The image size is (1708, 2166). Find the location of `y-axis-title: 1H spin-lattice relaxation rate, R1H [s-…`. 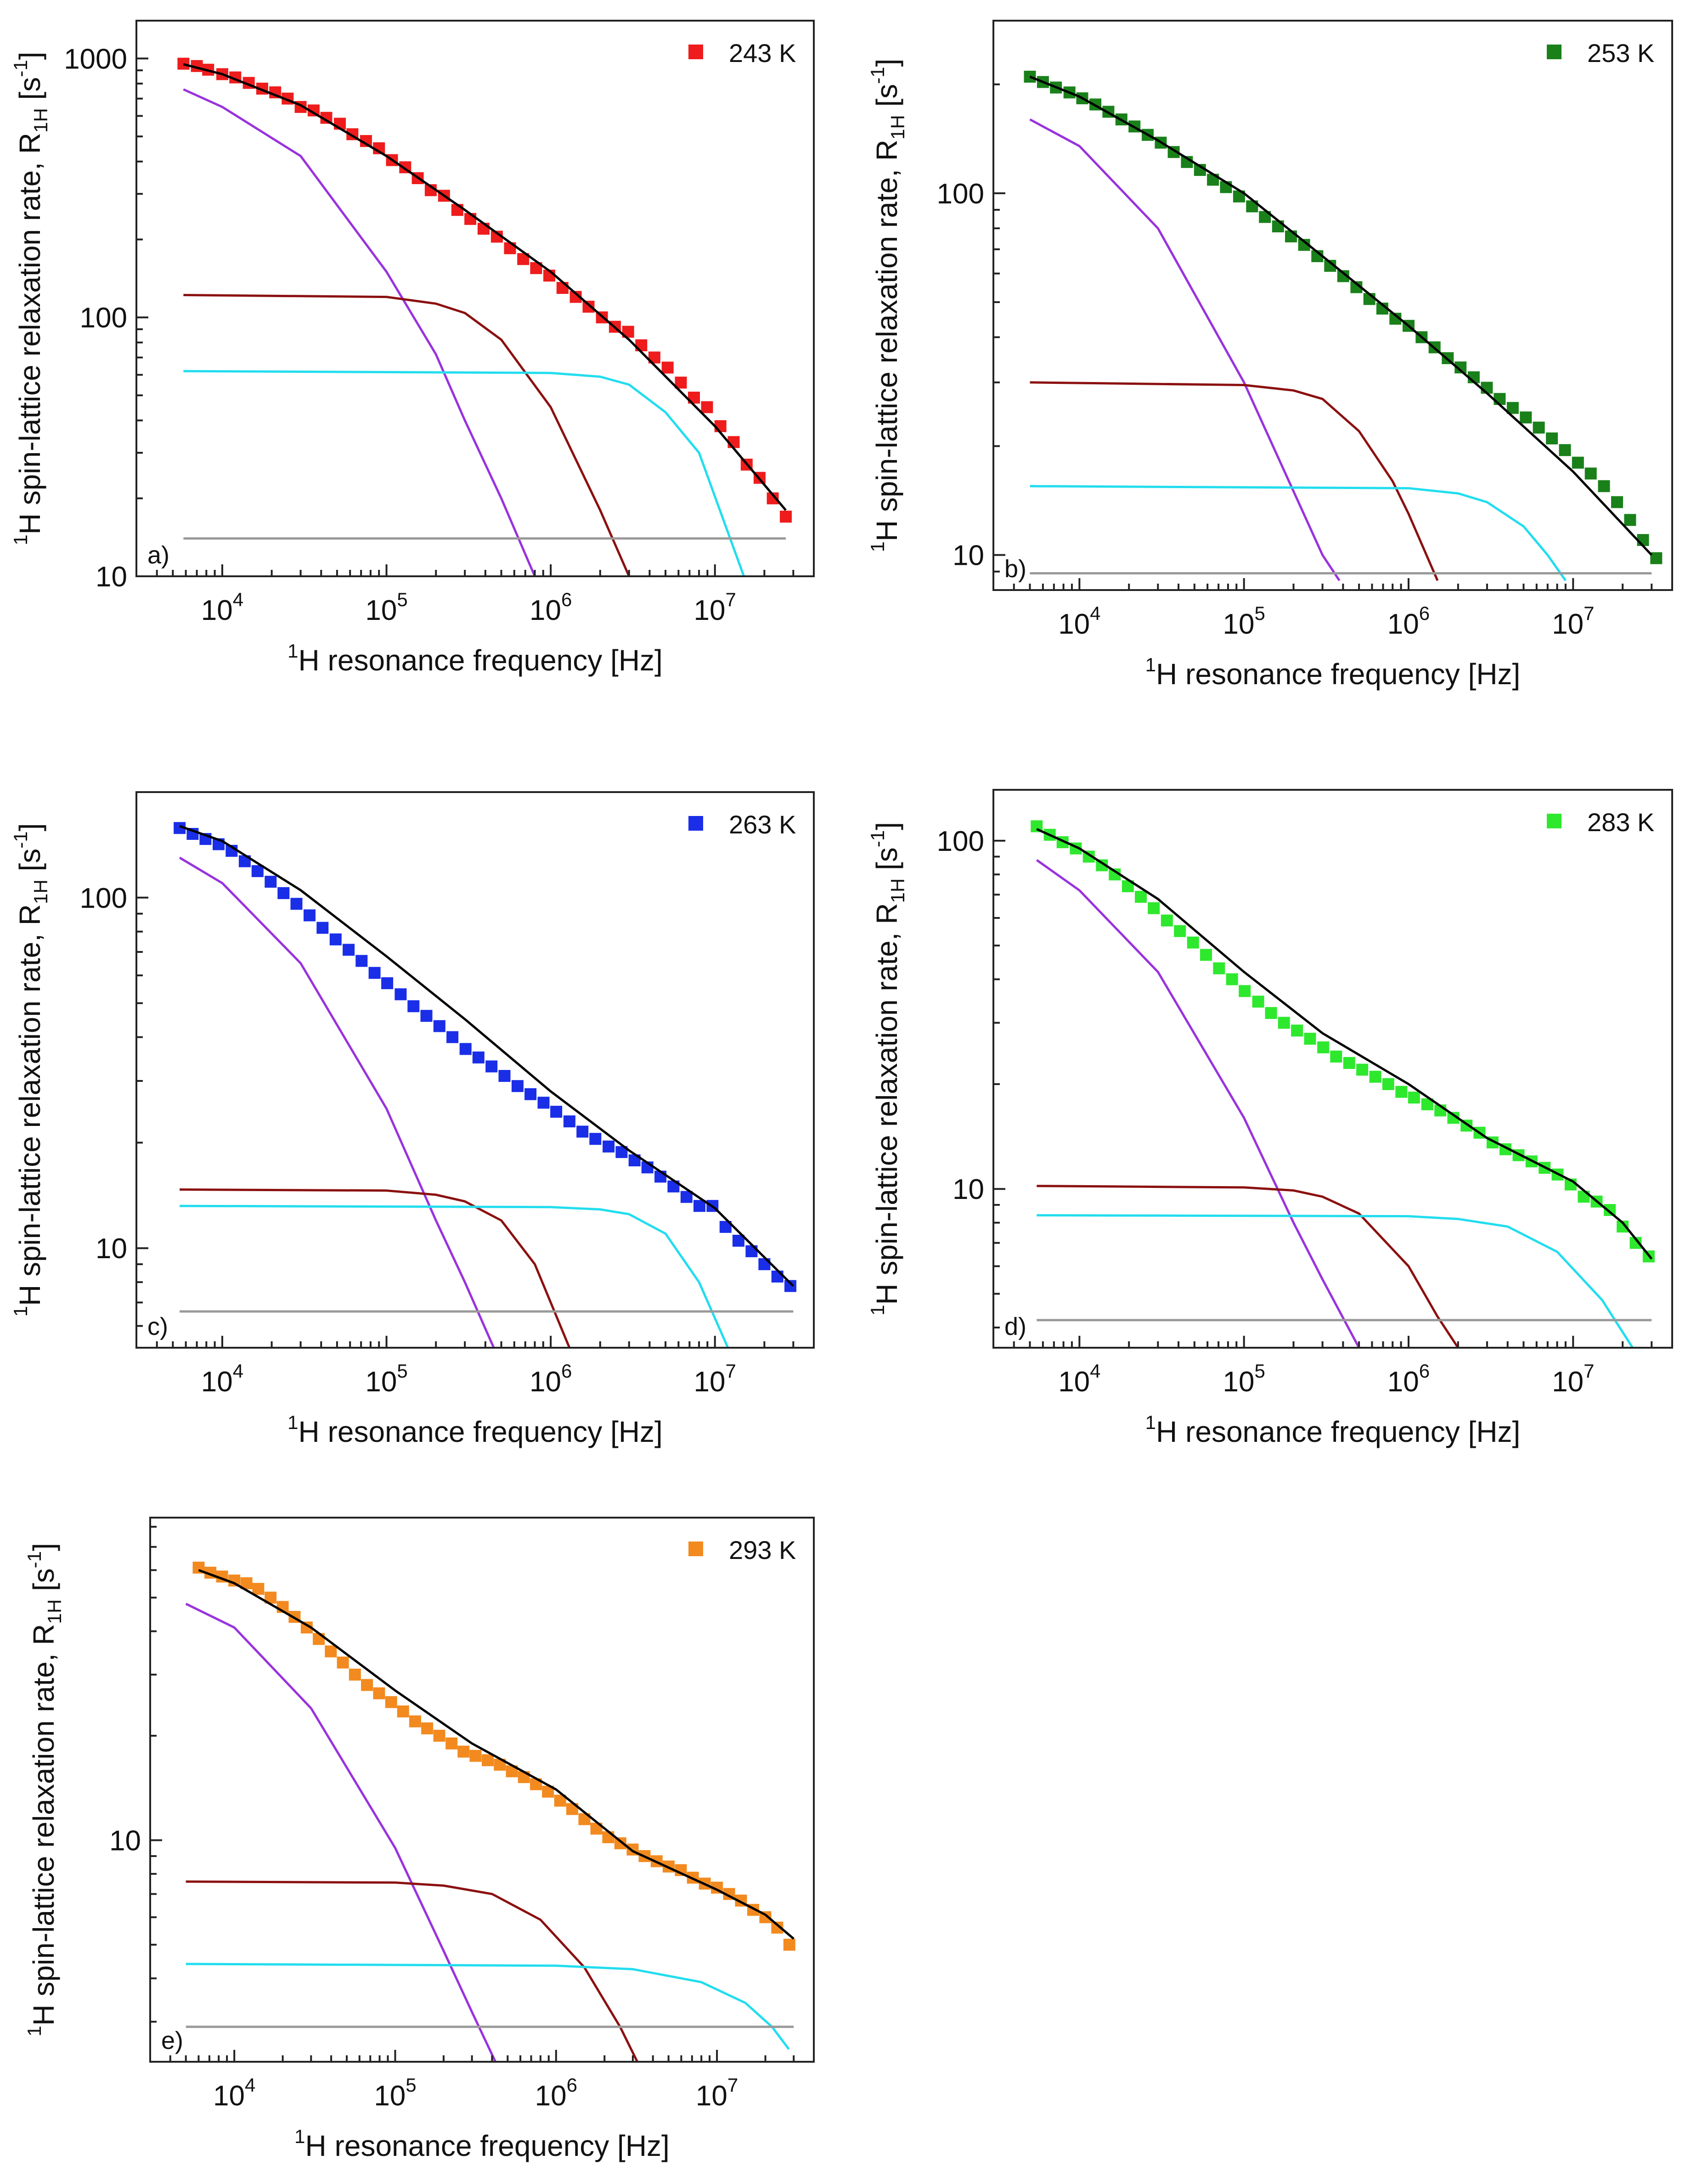

y-axis-title: 1H spin-lattice relaxation rate, R1H [s-… is located at coordinates (888, 306).